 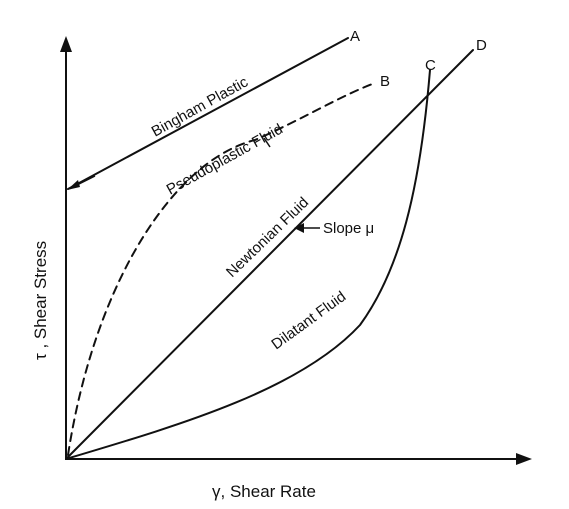 What do you see at coordinates (385, 81) in the screenshot?
I see `point-b-label: B` at bounding box center [385, 81].